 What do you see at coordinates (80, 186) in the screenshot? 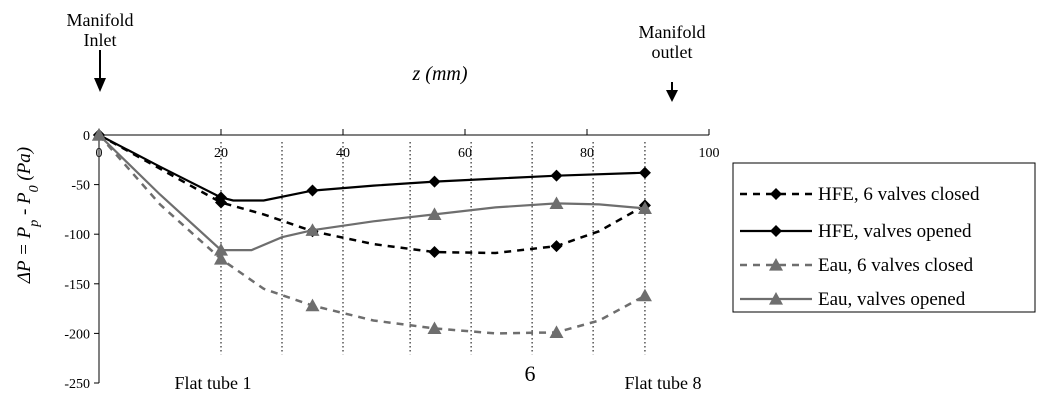
I see `y-tick-label: -50` at bounding box center [80, 186].